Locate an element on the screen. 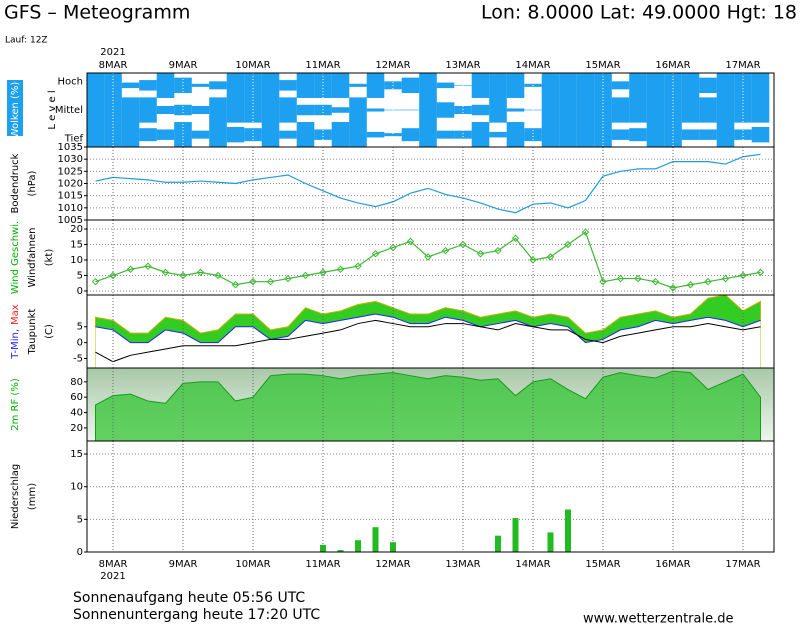 Image resolution: width=800 pixels, height=625 pixels. y-tick-label: 10 is located at coordinates (76, 487).